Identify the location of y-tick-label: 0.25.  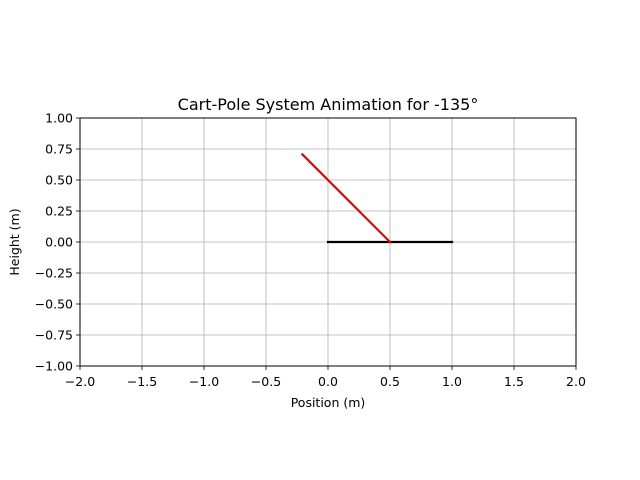
(59, 211).